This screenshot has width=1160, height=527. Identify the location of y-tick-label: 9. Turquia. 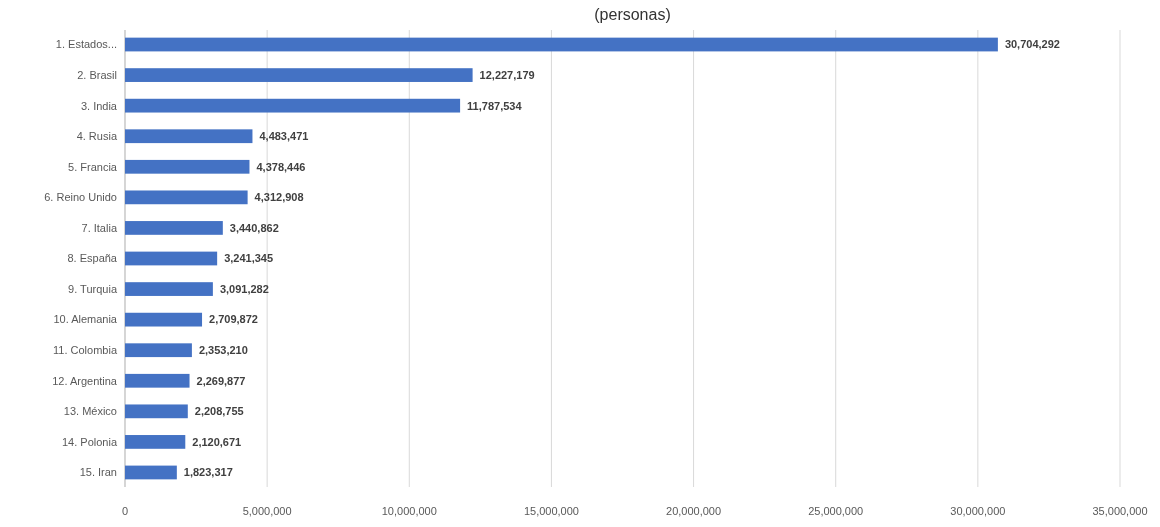
(93, 288).